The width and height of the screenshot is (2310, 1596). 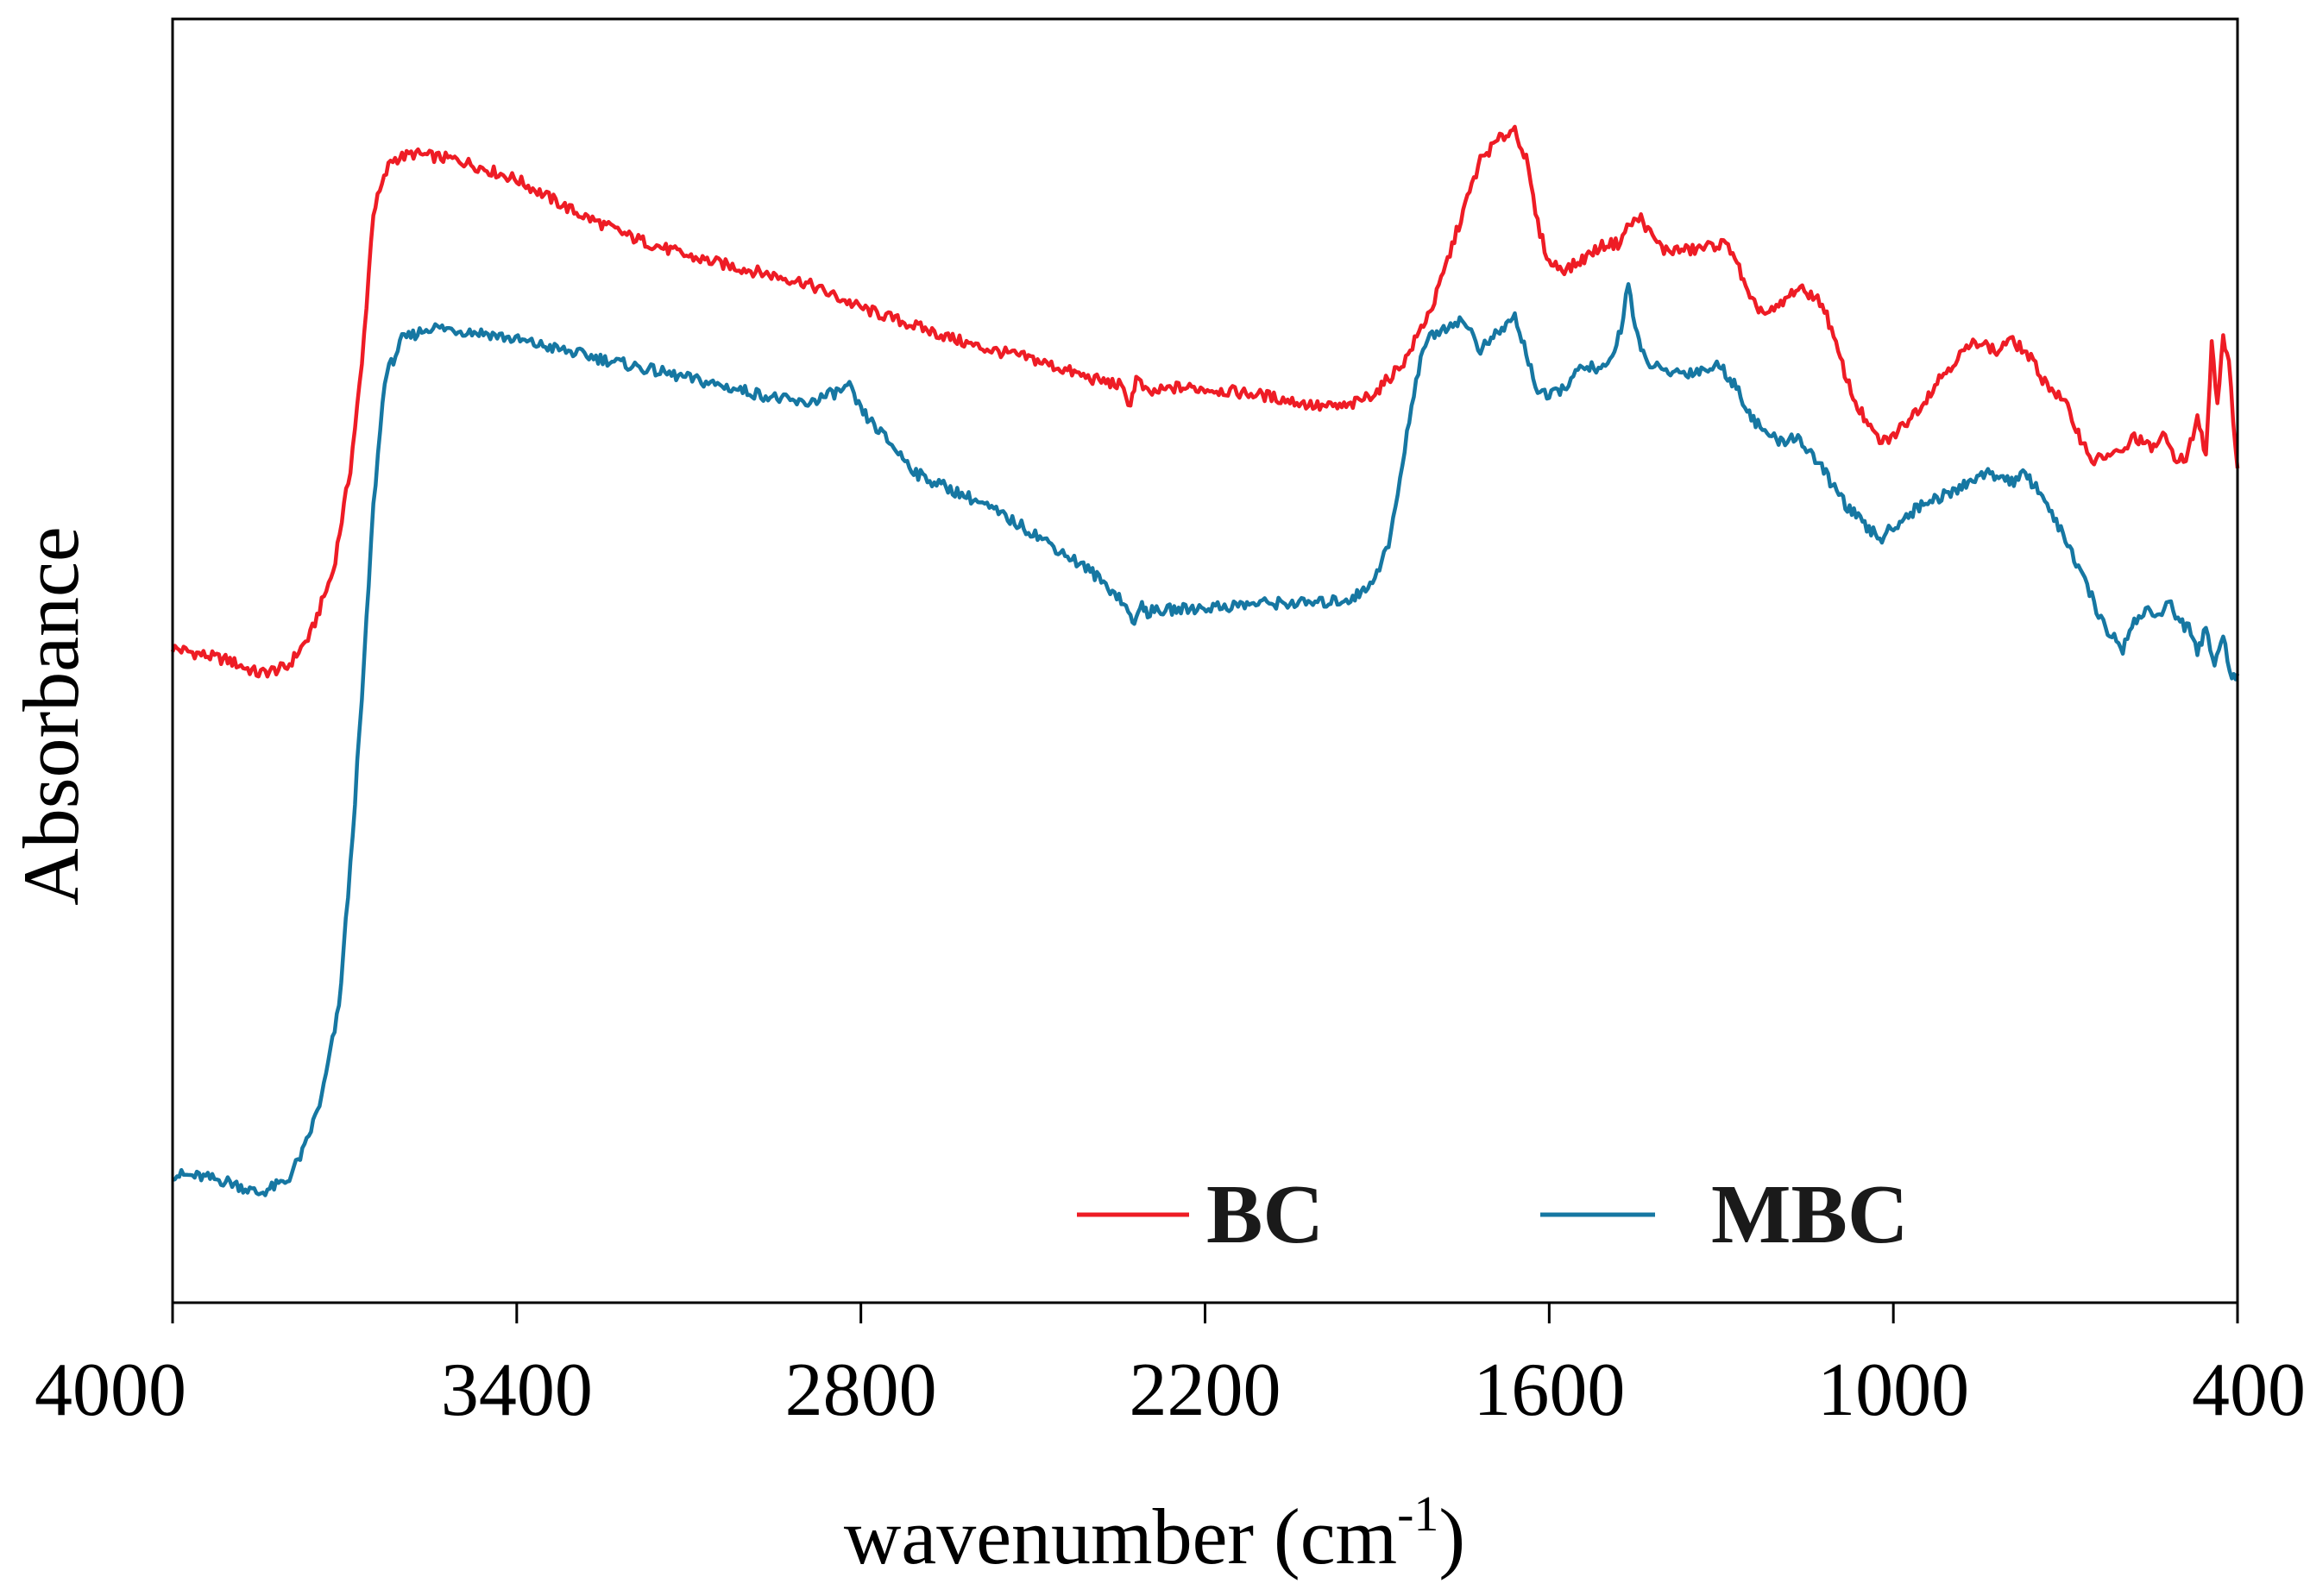 I want to click on x-tick-label: 4000, so click(x=110, y=1390).